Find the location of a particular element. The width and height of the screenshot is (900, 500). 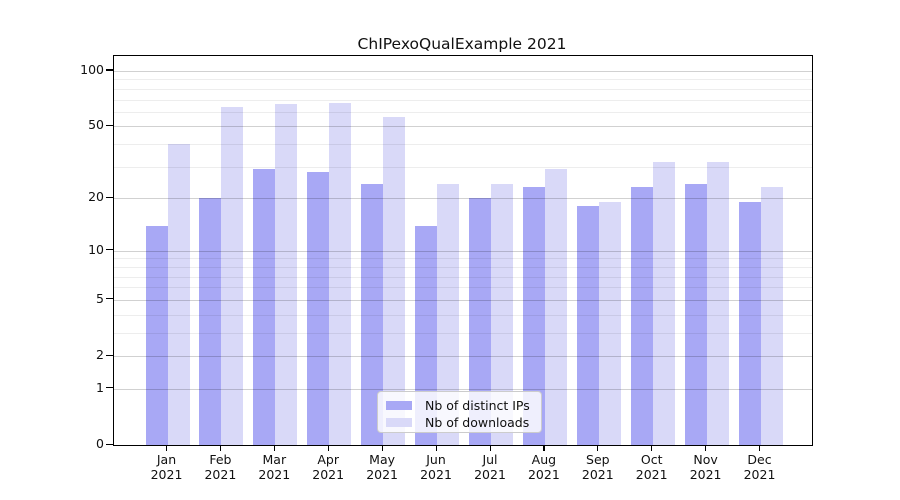

bar-distinct-ips-jul is located at coordinates (479, 321).